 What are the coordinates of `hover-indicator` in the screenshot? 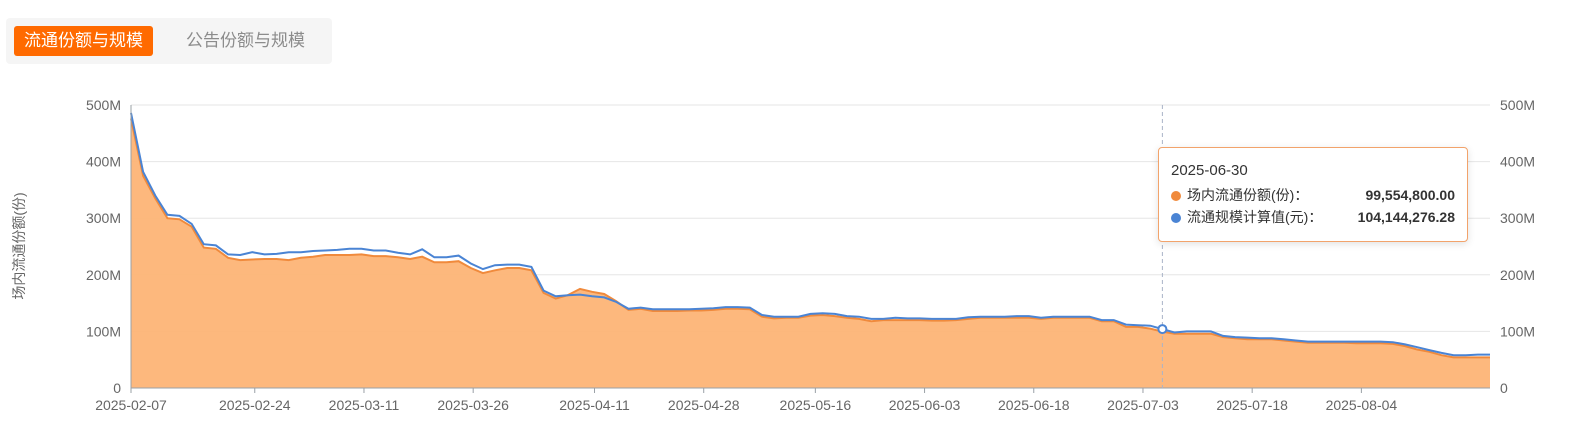 It's located at (1162, 246).